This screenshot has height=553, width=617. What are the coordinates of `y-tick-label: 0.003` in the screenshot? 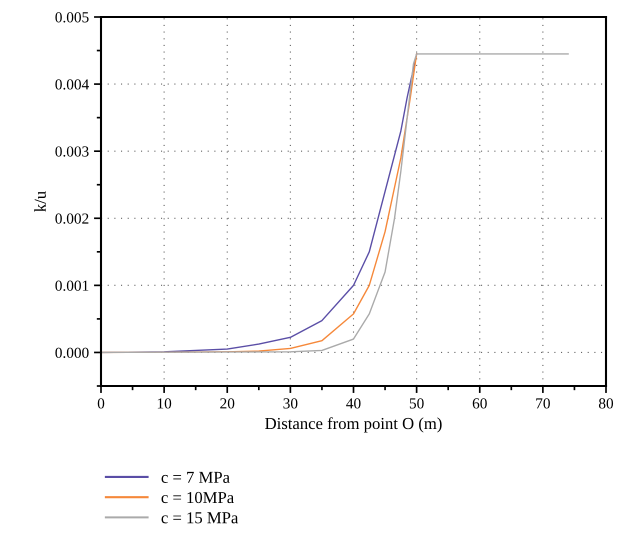 It's located at (72, 151).